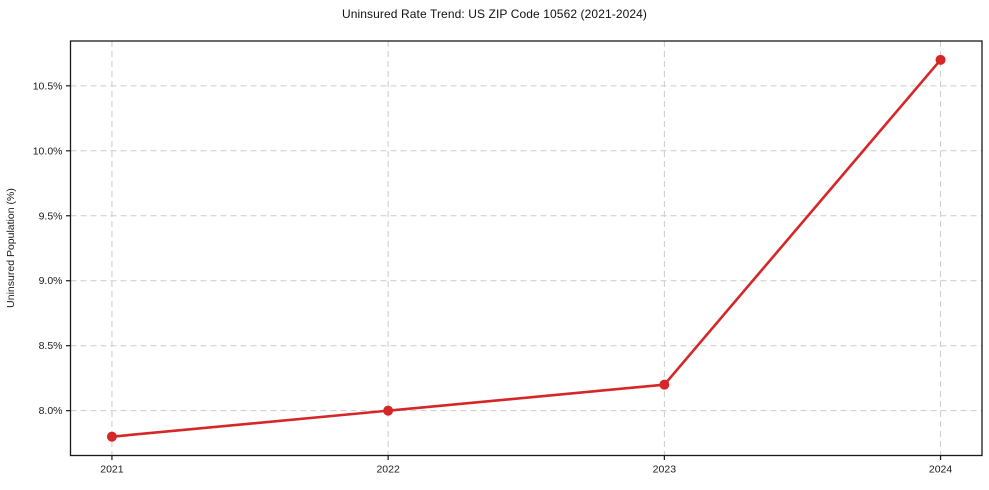  What do you see at coordinates (388, 470) in the screenshot?
I see `x-tick-label: 2022` at bounding box center [388, 470].